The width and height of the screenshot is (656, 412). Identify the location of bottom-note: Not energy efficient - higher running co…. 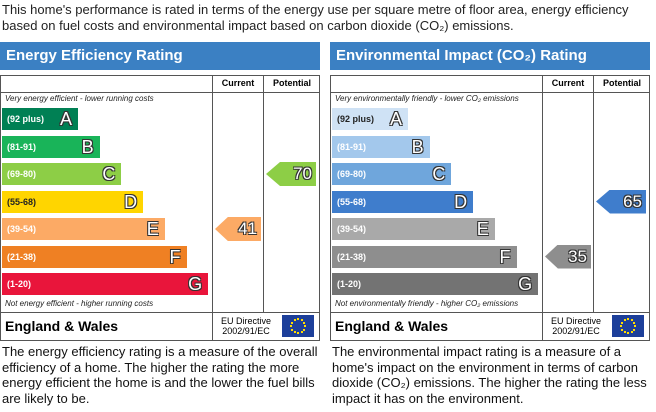
(79, 303).